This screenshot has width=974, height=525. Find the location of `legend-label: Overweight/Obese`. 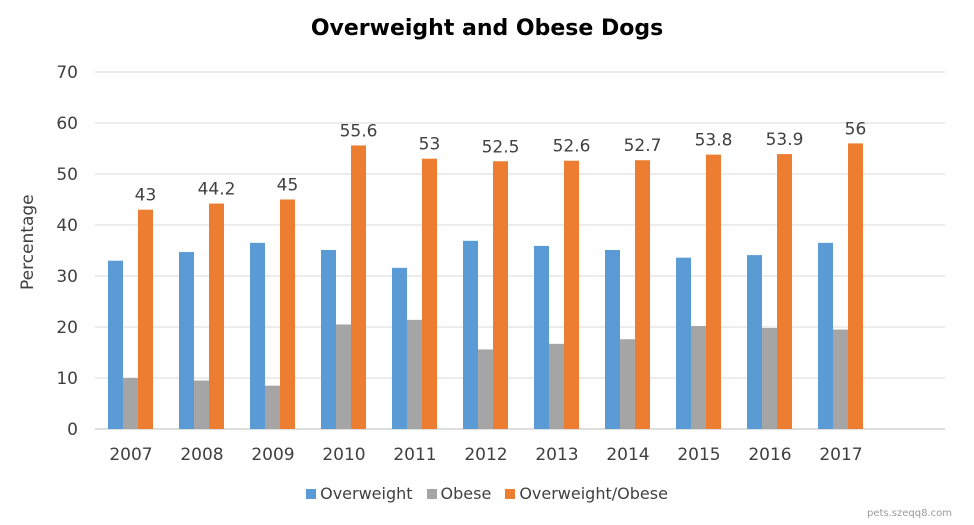

legend-label: Overweight/Obese is located at coordinates (593, 493).